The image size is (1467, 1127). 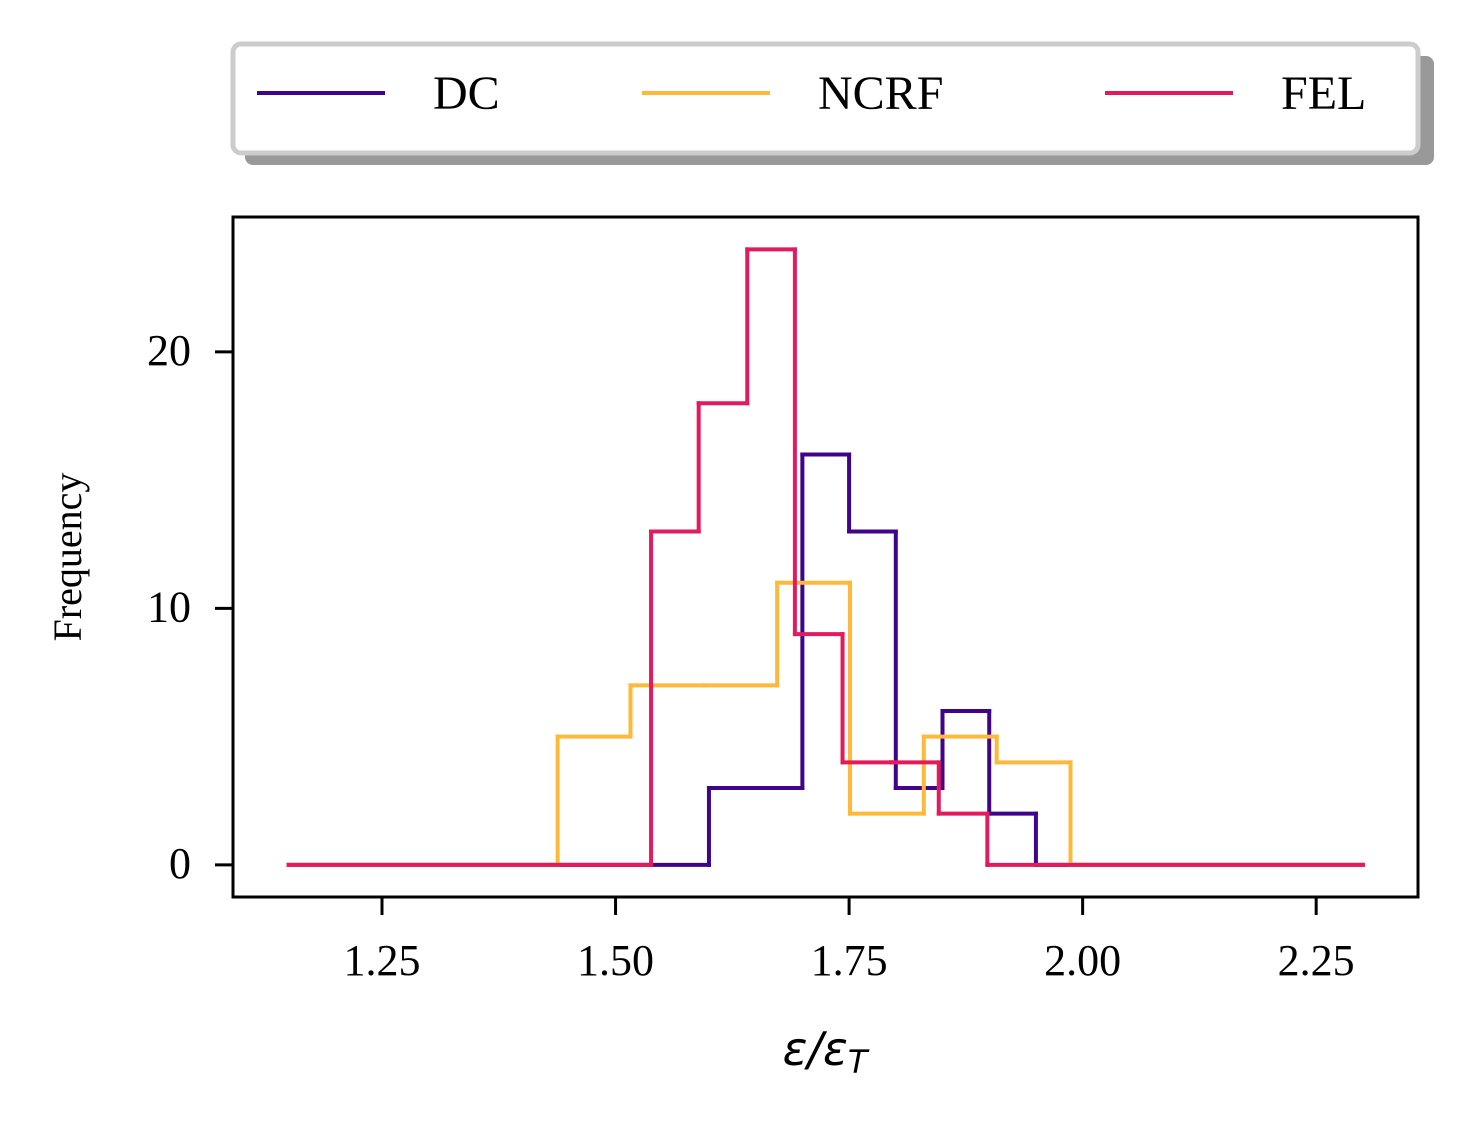 What do you see at coordinates (382, 960) in the screenshot?
I see `x-tick-label: 1.25` at bounding box center [382, 960].